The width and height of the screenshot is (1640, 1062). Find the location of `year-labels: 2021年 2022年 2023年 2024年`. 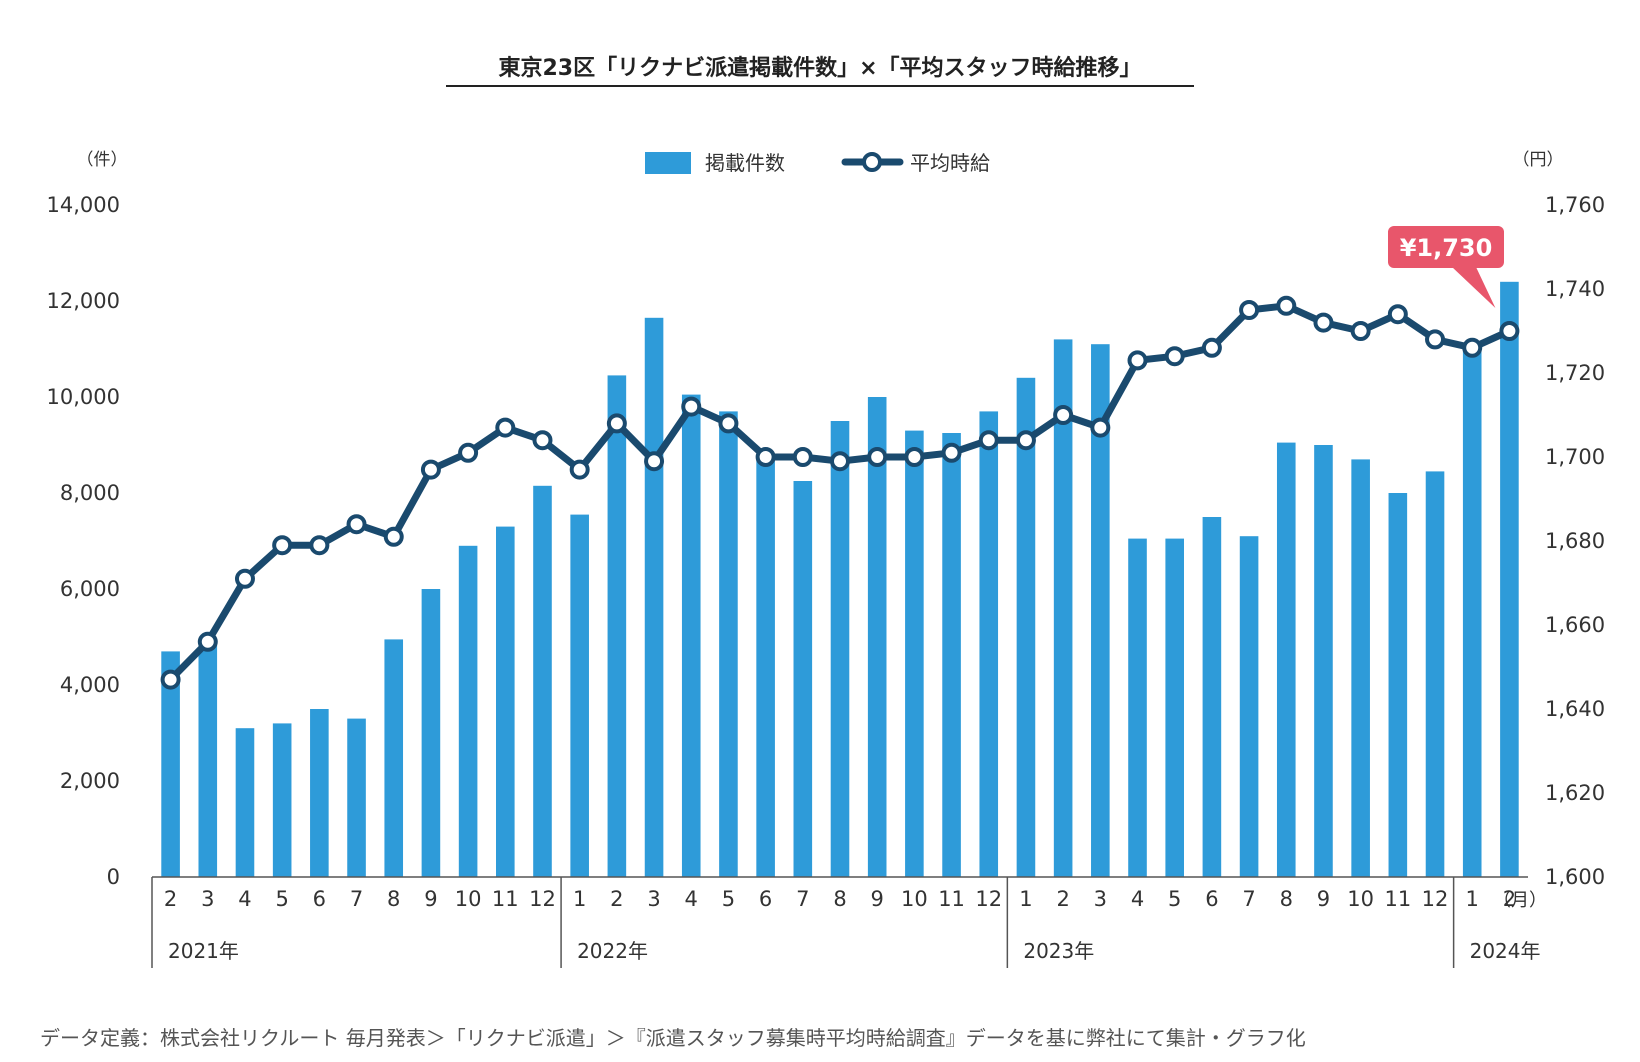

year-labels: 2021年 2022年 2023年 2024年 is located at coordinates (854, 951).